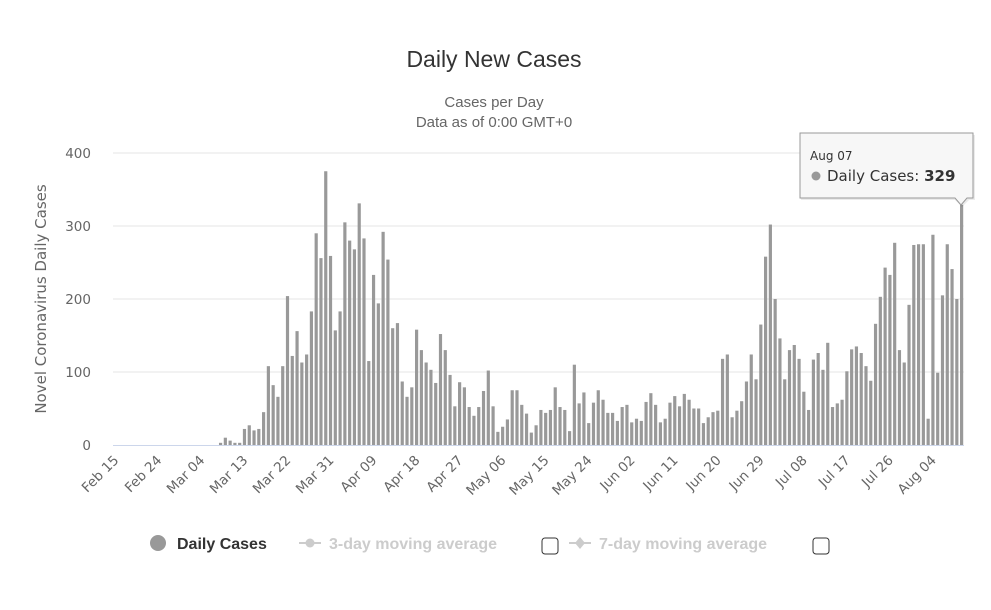 Image resolution: width=991 pixels, height=610 pixels. What do you see at coordinates (668, 544) in the screenshot?
I see `legend-item-7-day-average: 7-day moving average` at bounding box center [668, 544].